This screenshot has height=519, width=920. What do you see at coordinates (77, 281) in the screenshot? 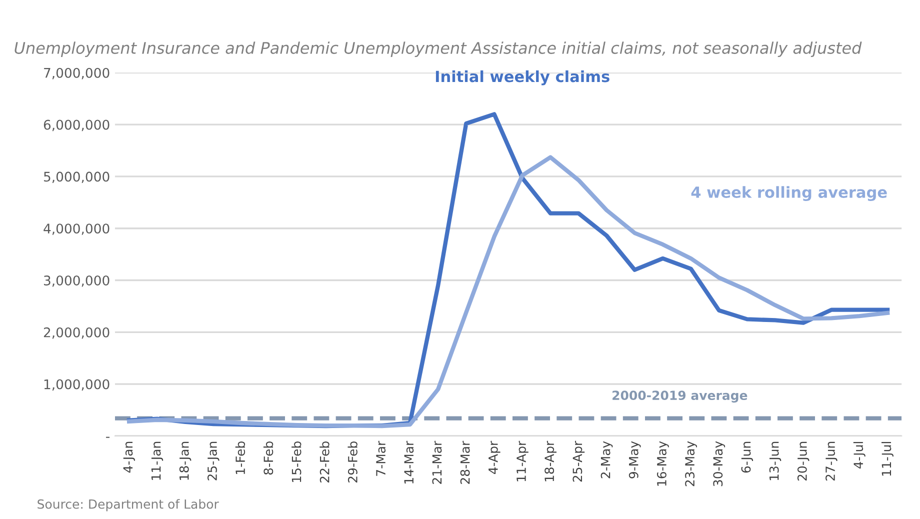
I see `y-tick-label: 3,000,000` at bounding box center [77, 281].